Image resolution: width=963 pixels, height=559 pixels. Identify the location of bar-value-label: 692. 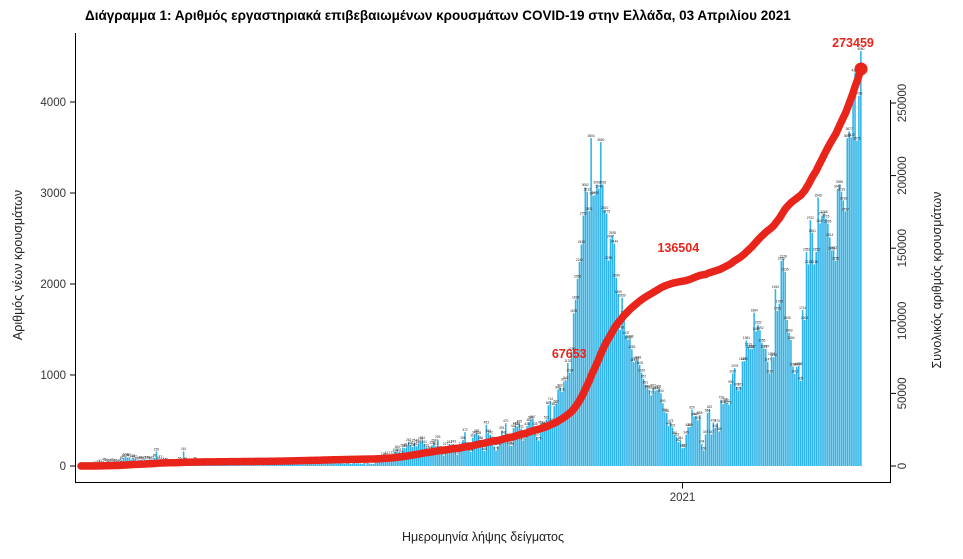
(727, 401).